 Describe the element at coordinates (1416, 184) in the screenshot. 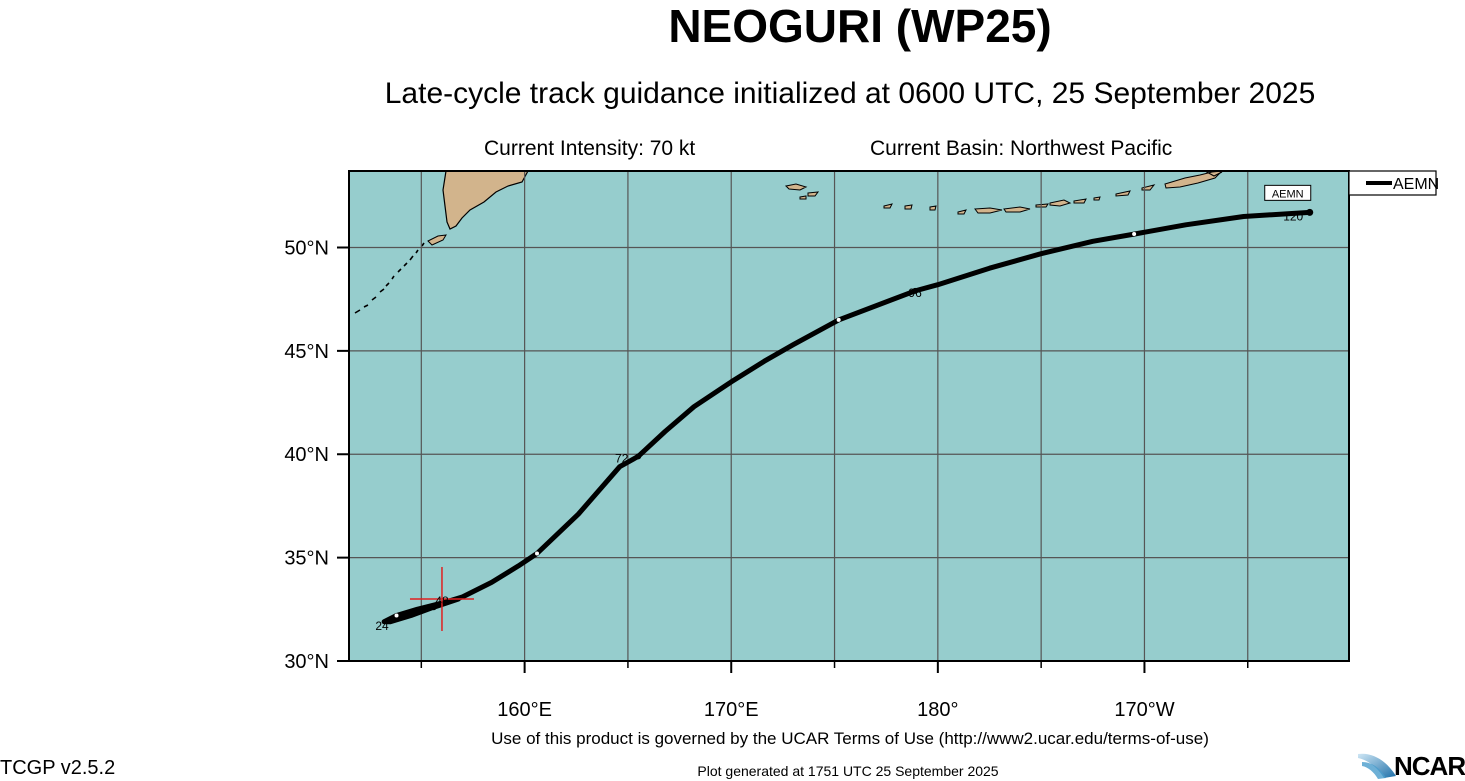

I see `legend-item: AEMN` at that location.